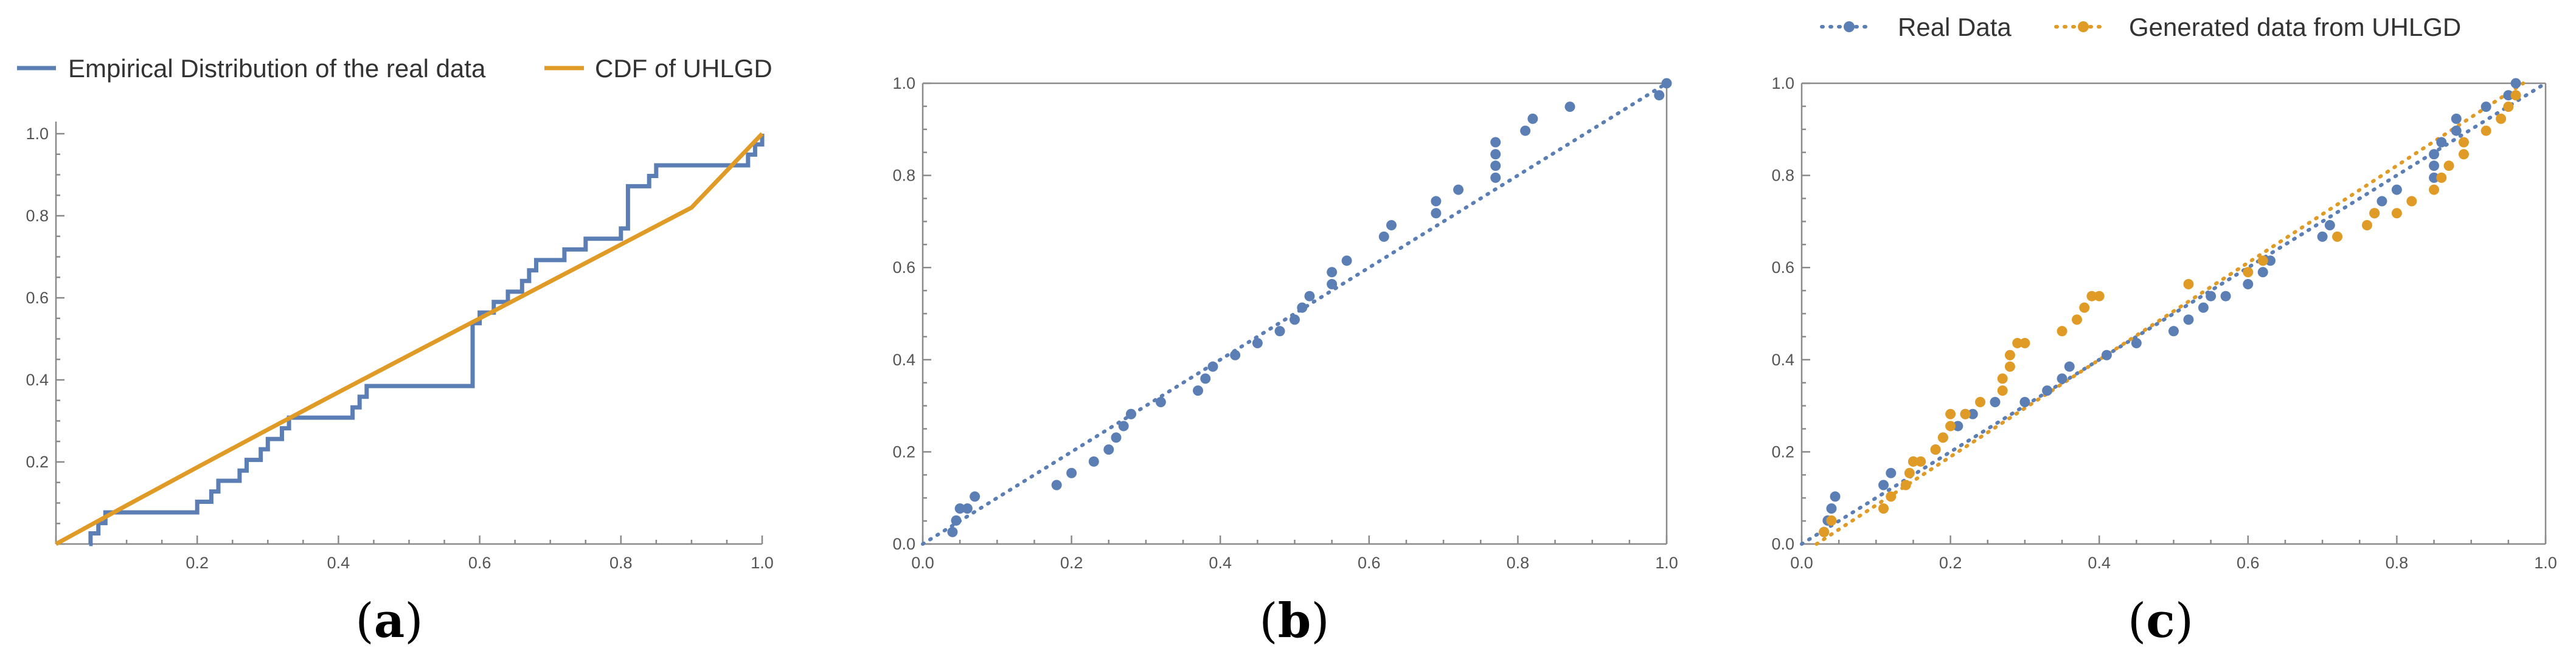 The image size is (2576, 668). What do you see at coordinates (1782, 176) in the screenshot?
I see `y-tick-label: 0.8` at bounding box center [1782, 176].